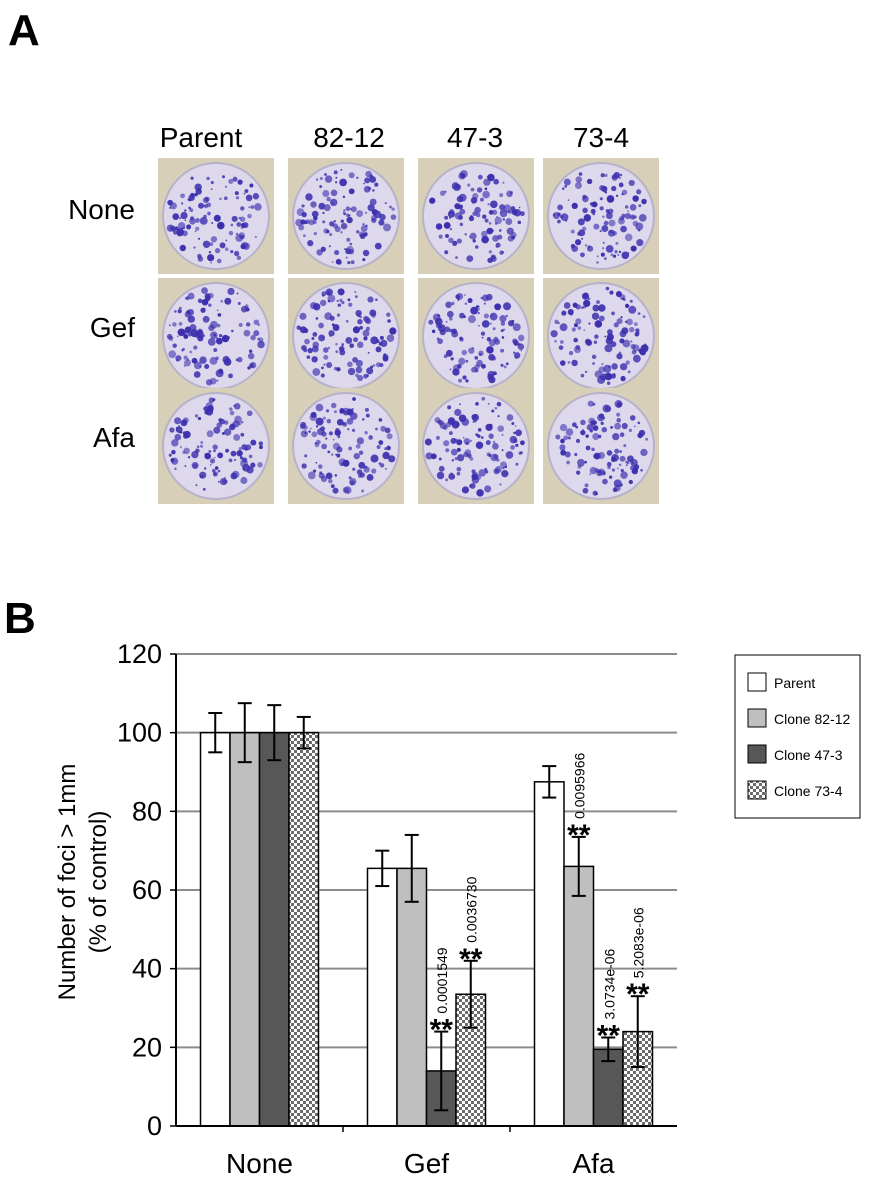  Describe the element at coordinates (639, 942) in the screenshot. I see `p-value-afa-clone-73-4: 5.2083e-06` at that location.